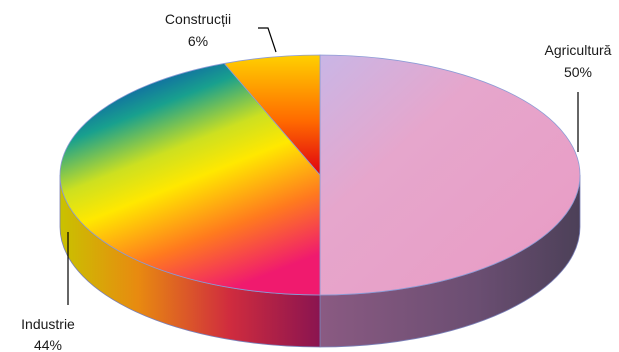 This screenshot has height=352, width=619. I want to click on slice-agricultura-category-label: Agricultură, so click(578, 50).